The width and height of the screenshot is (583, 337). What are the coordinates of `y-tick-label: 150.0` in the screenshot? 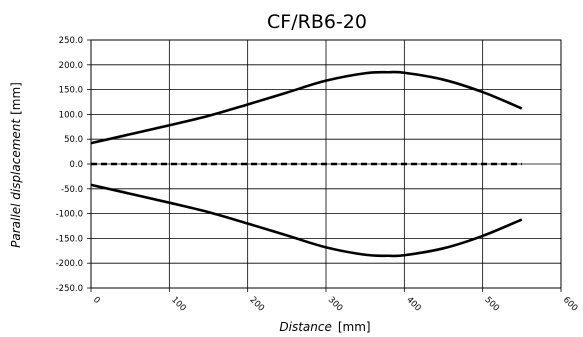 It's located at (71, 91).